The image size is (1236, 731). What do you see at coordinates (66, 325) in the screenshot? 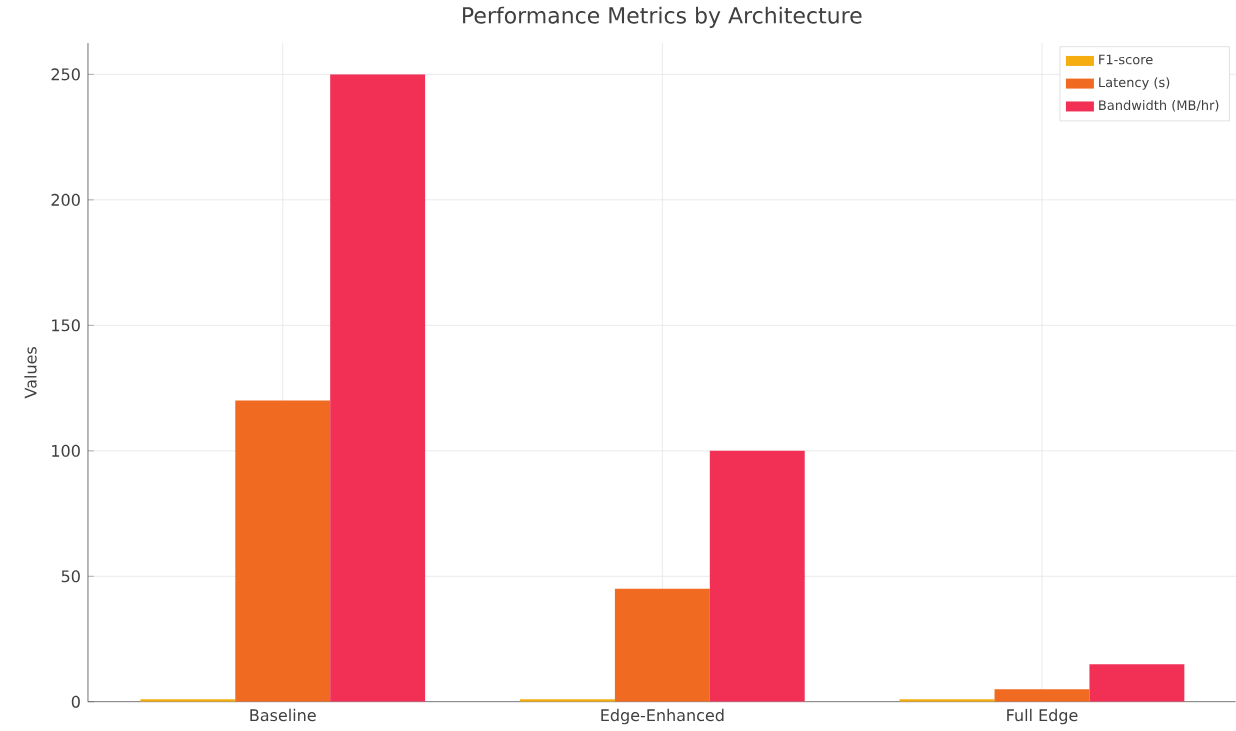
I see `y-tick-label: 150` at bounding box center [66, 325].